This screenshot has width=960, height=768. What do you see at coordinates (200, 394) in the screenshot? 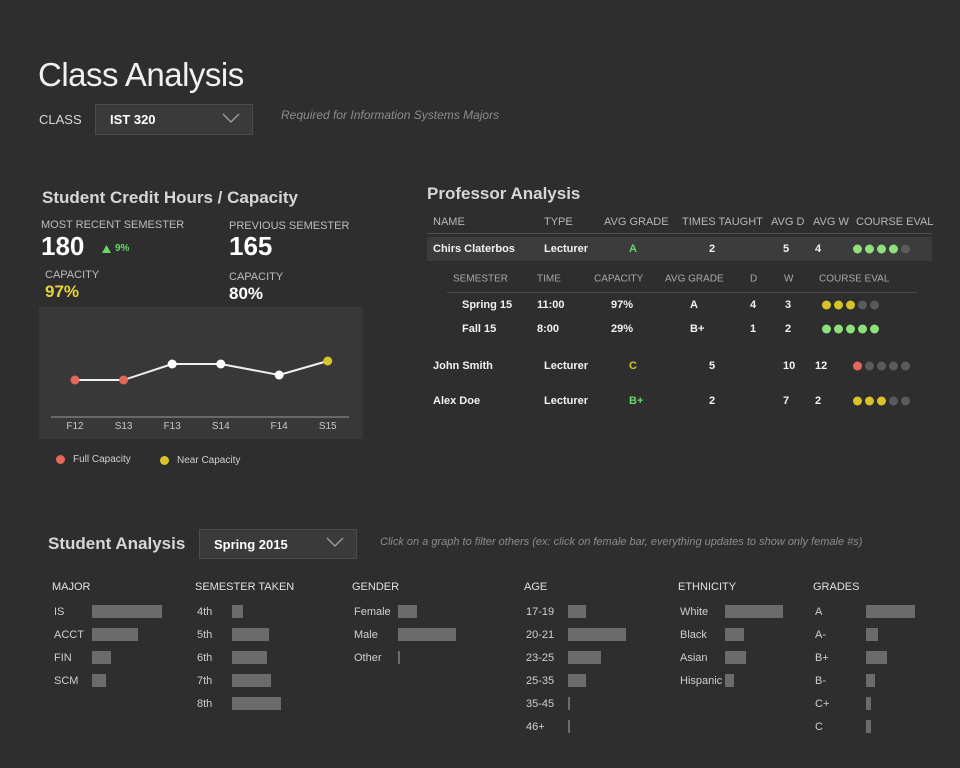
I see `capacity-line-chart: F12 S13 F13 S14 F14 S15` at bounding box center [200, 394].